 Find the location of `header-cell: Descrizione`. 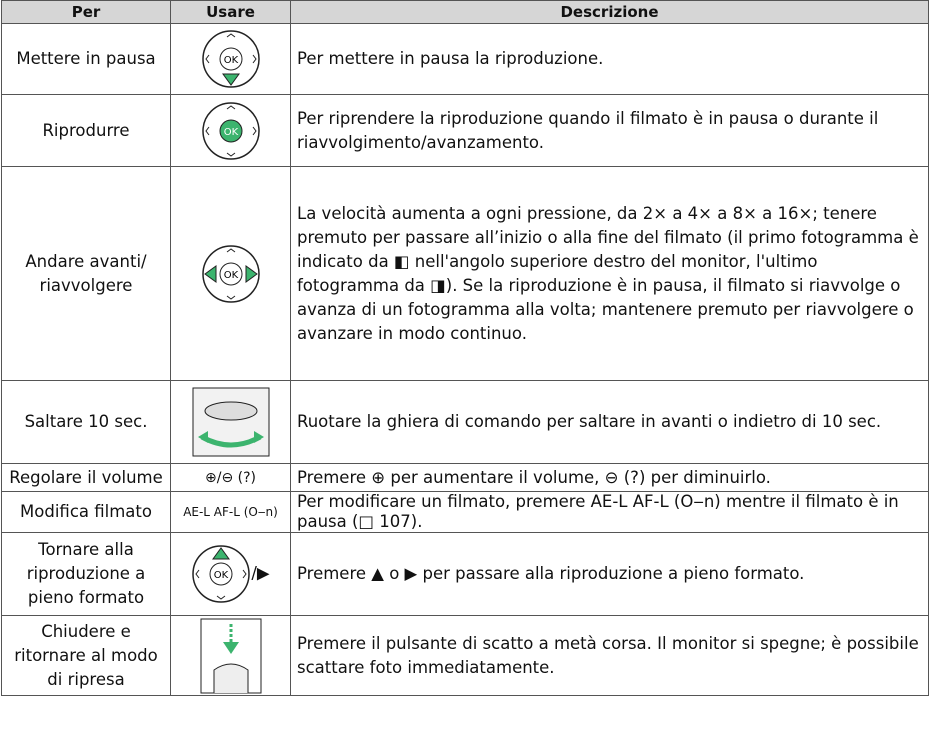

header-cell: Descrizione is located at coordinates (609, 12).